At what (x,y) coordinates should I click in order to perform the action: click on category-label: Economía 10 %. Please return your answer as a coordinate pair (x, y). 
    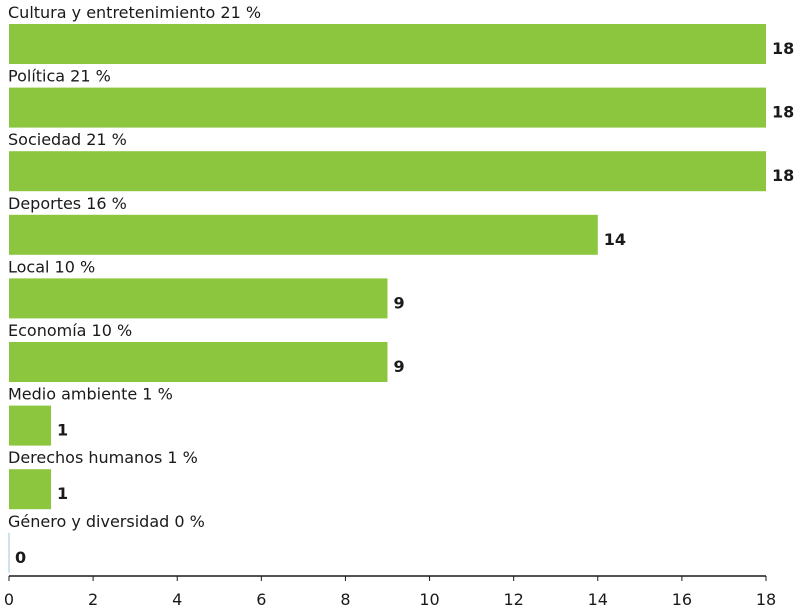
    Looking at the image, I should click on (70, 330).